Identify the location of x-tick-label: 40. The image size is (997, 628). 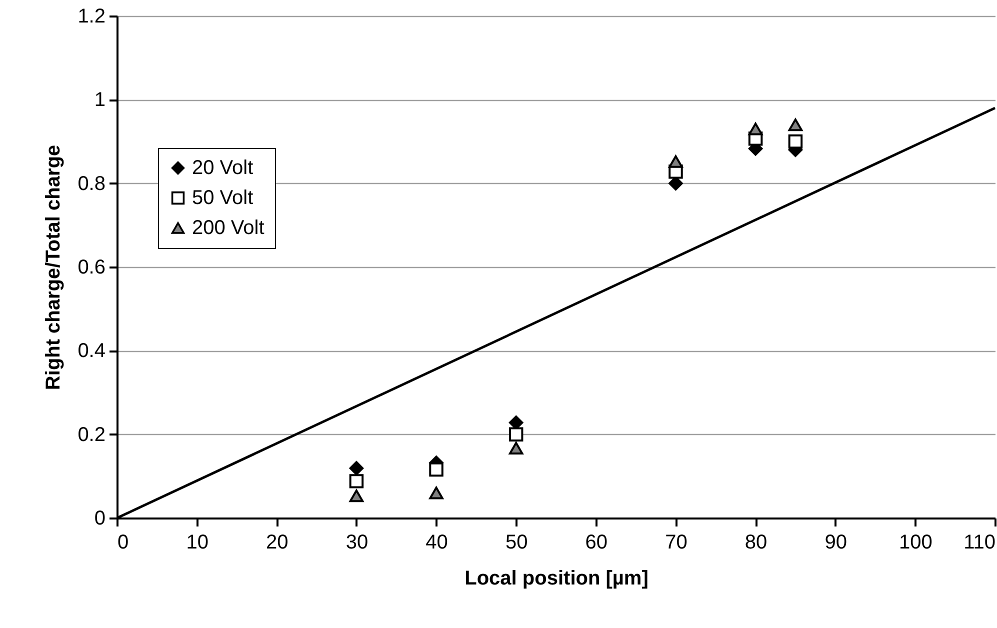
(437, 543).